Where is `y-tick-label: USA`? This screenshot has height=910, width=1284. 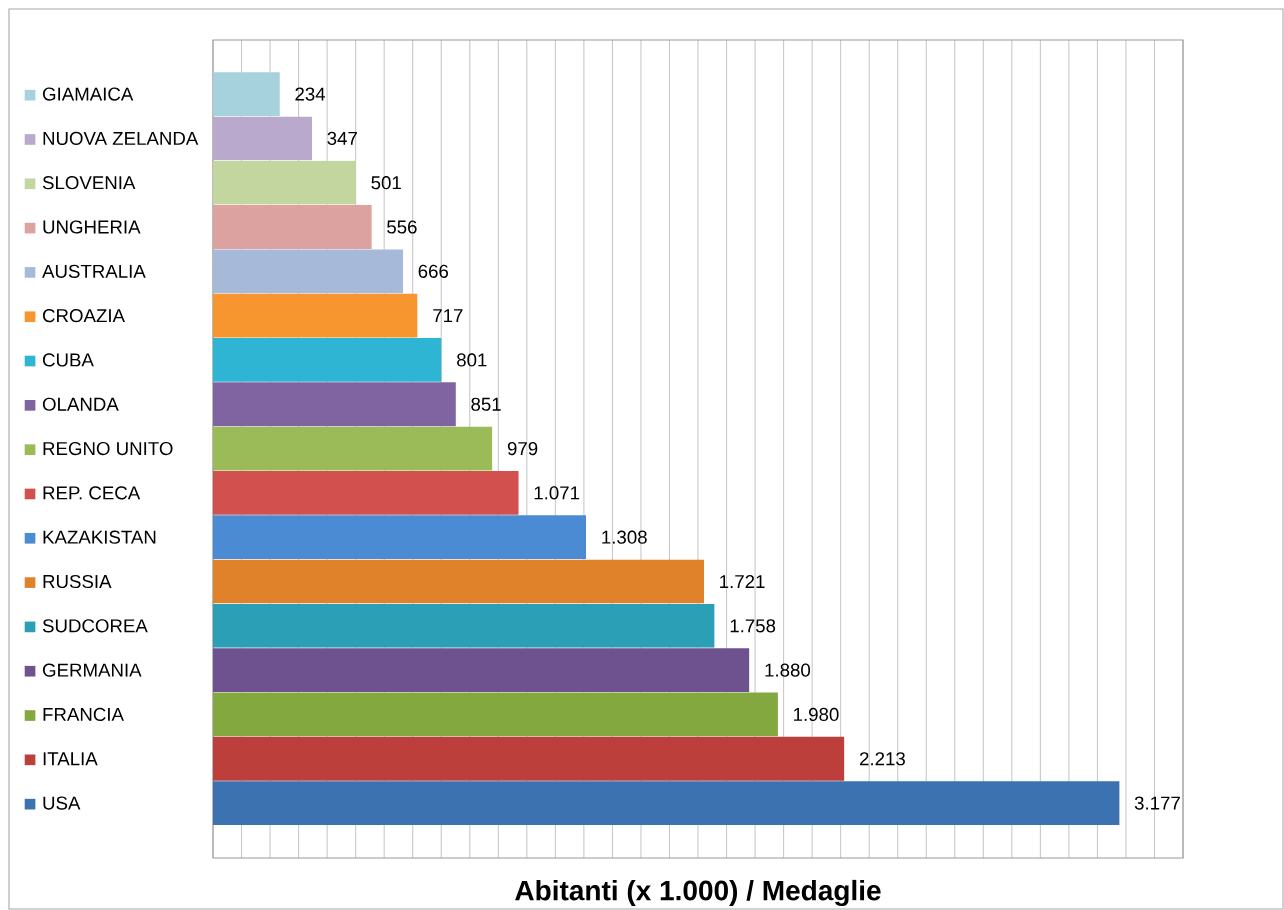 y-tick-label: USA is located at coordinates (62, 803).